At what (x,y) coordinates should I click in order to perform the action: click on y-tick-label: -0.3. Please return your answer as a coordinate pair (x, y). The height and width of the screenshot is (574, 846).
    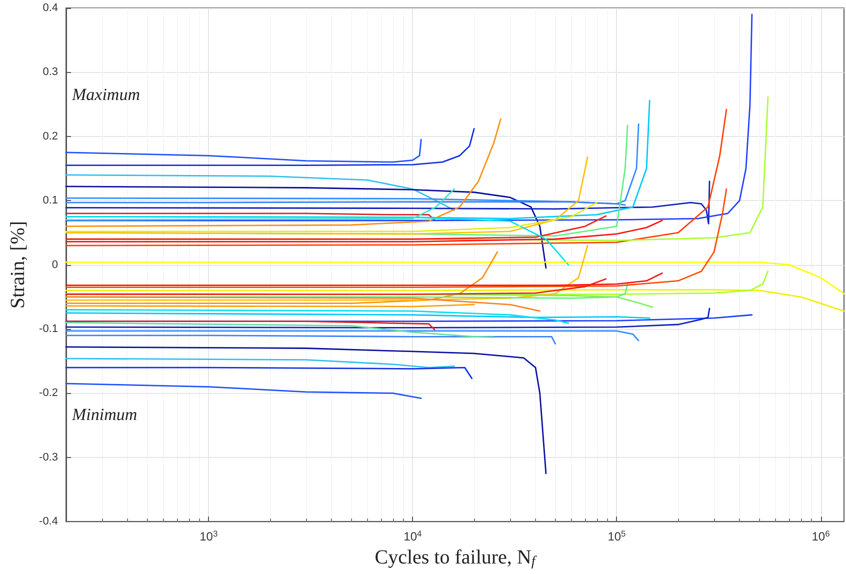
    Looking at the image, I should click on (48, 457).